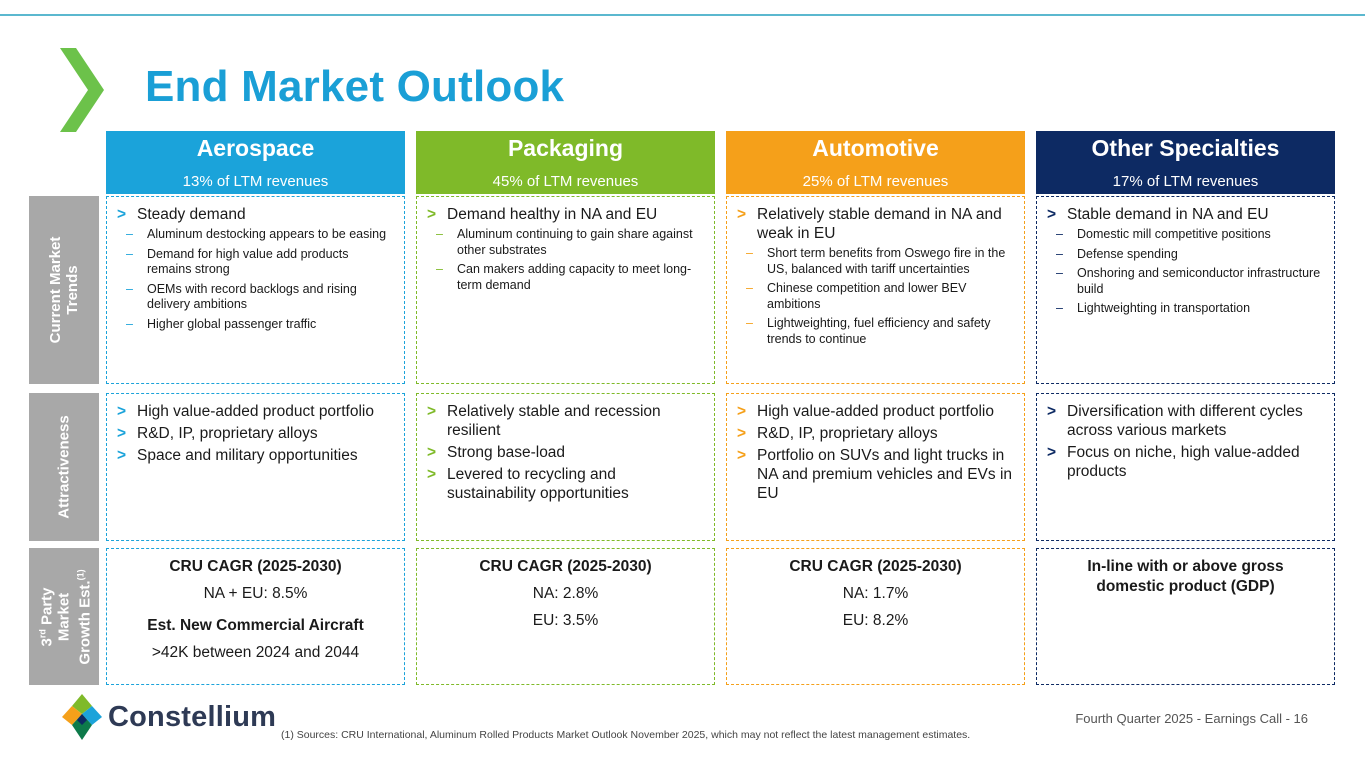 The width and height of the screenshot is (1365, 768). I want to click on column-title: Automotive, so click(875, 148).